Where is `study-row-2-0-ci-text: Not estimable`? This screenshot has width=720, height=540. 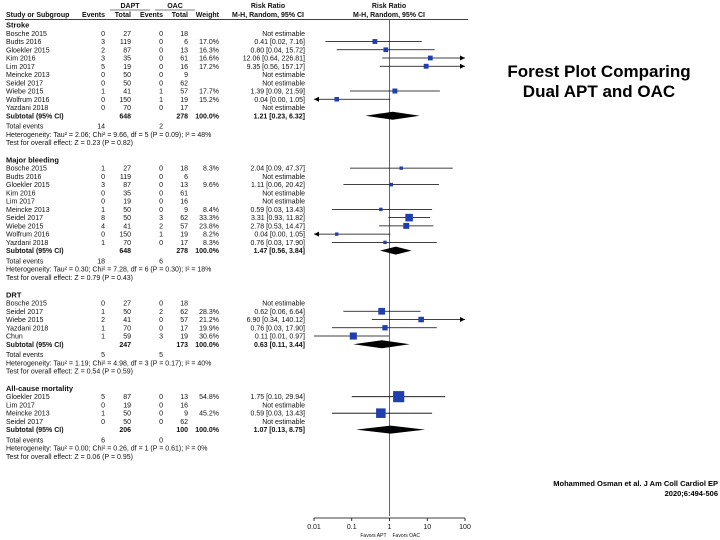 study-row-2-0-ci-text: Not estimable is located at coordinates (283, 304).